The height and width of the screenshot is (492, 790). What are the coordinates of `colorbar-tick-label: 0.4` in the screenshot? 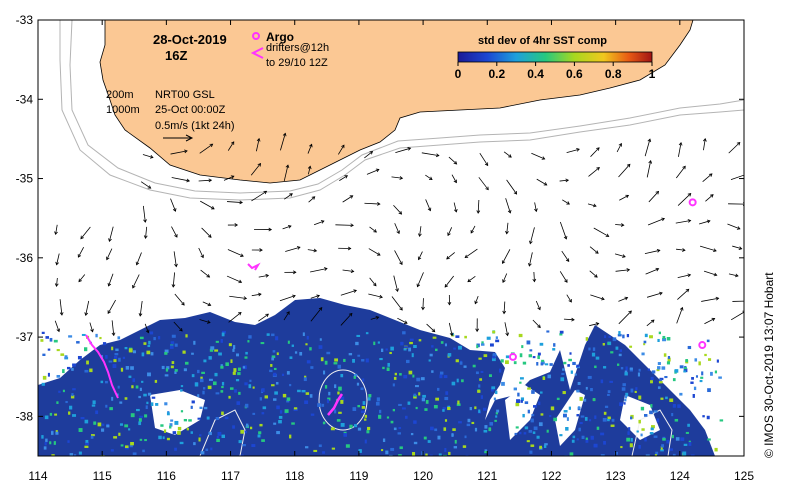 It's located at (535, 74).